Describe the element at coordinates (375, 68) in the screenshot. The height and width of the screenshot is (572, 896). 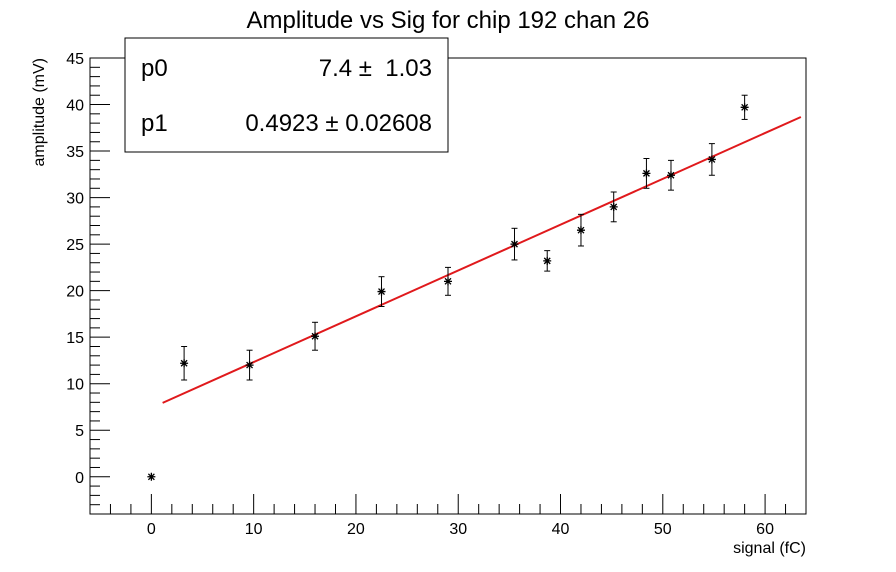
I see `stats-p0-value: 7.4 ± 1.03` at that location.